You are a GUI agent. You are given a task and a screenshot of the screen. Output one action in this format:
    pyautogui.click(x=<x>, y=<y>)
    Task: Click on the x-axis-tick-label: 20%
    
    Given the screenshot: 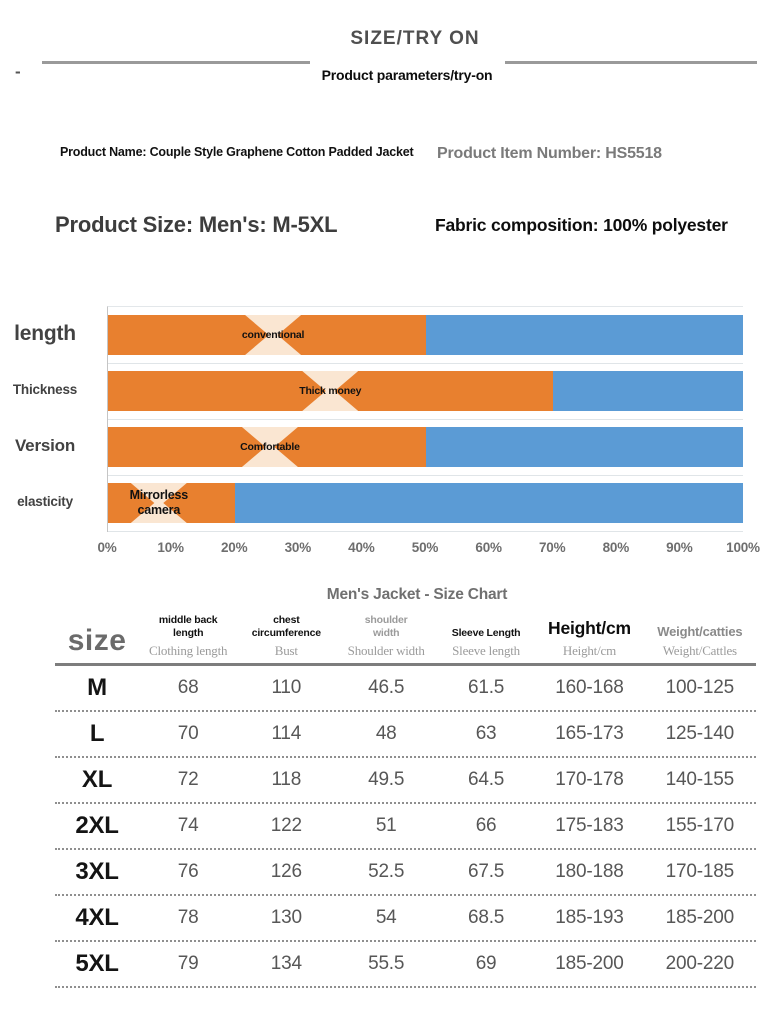 What is the action you would take?
    pyautogui.click(x=234, y=547)
    